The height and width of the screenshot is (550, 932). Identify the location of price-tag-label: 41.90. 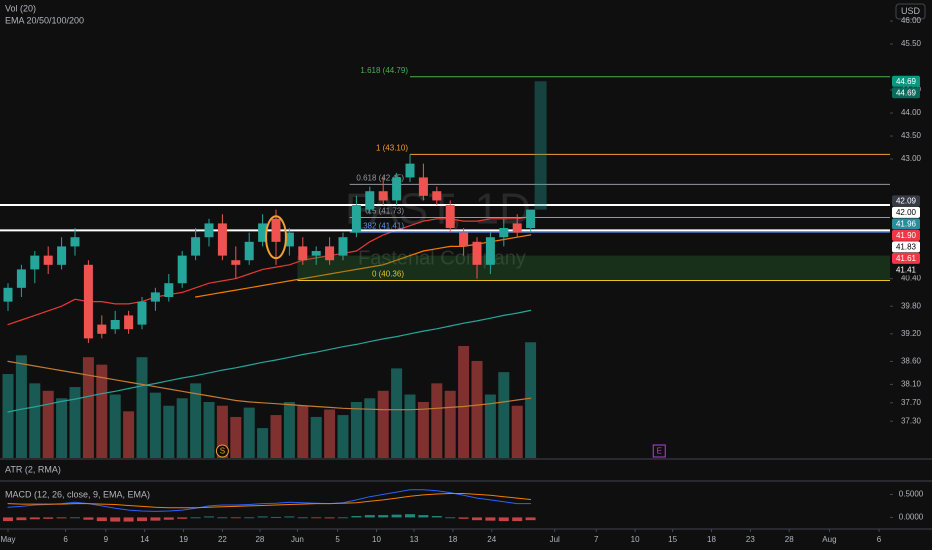
(906, 235).